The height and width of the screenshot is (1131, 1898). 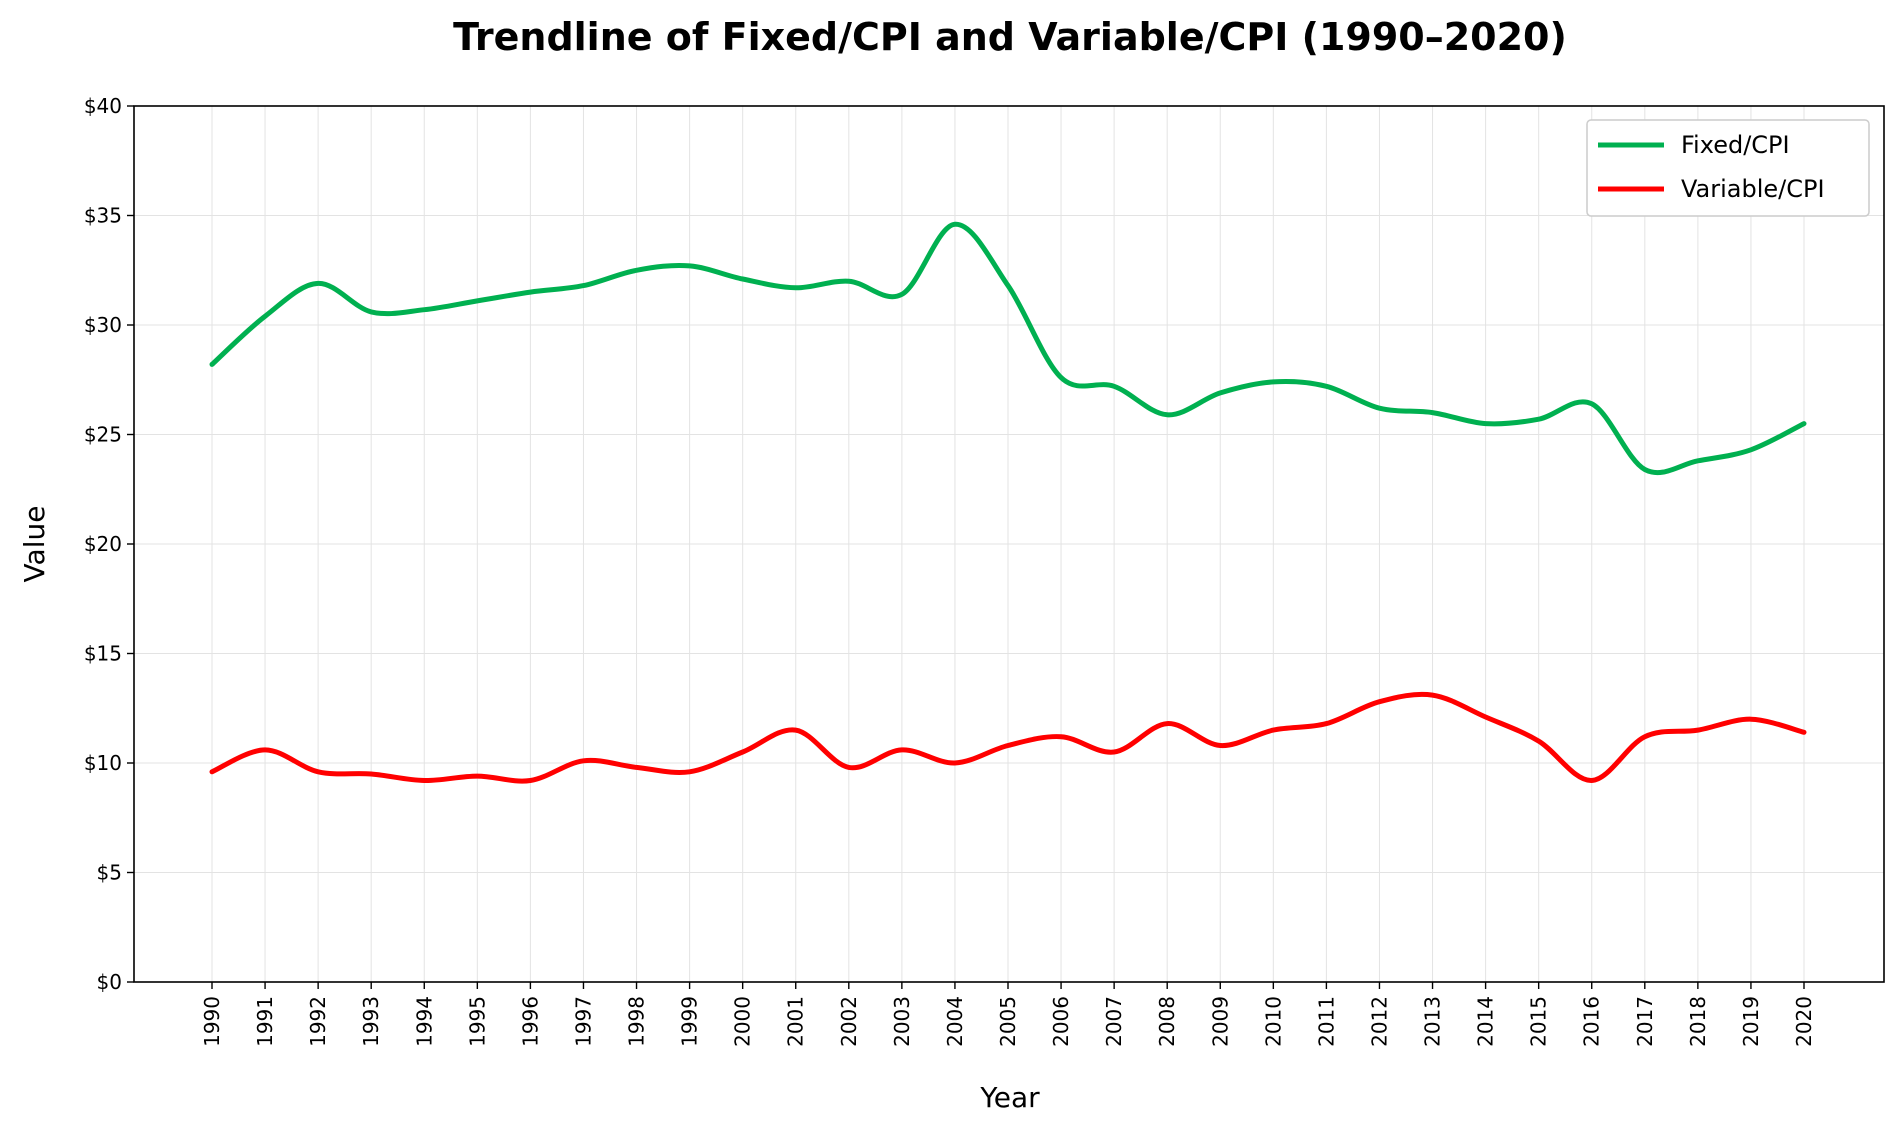 I want to click on x-tick-label: 2014, so click(x=1486, y=1021).